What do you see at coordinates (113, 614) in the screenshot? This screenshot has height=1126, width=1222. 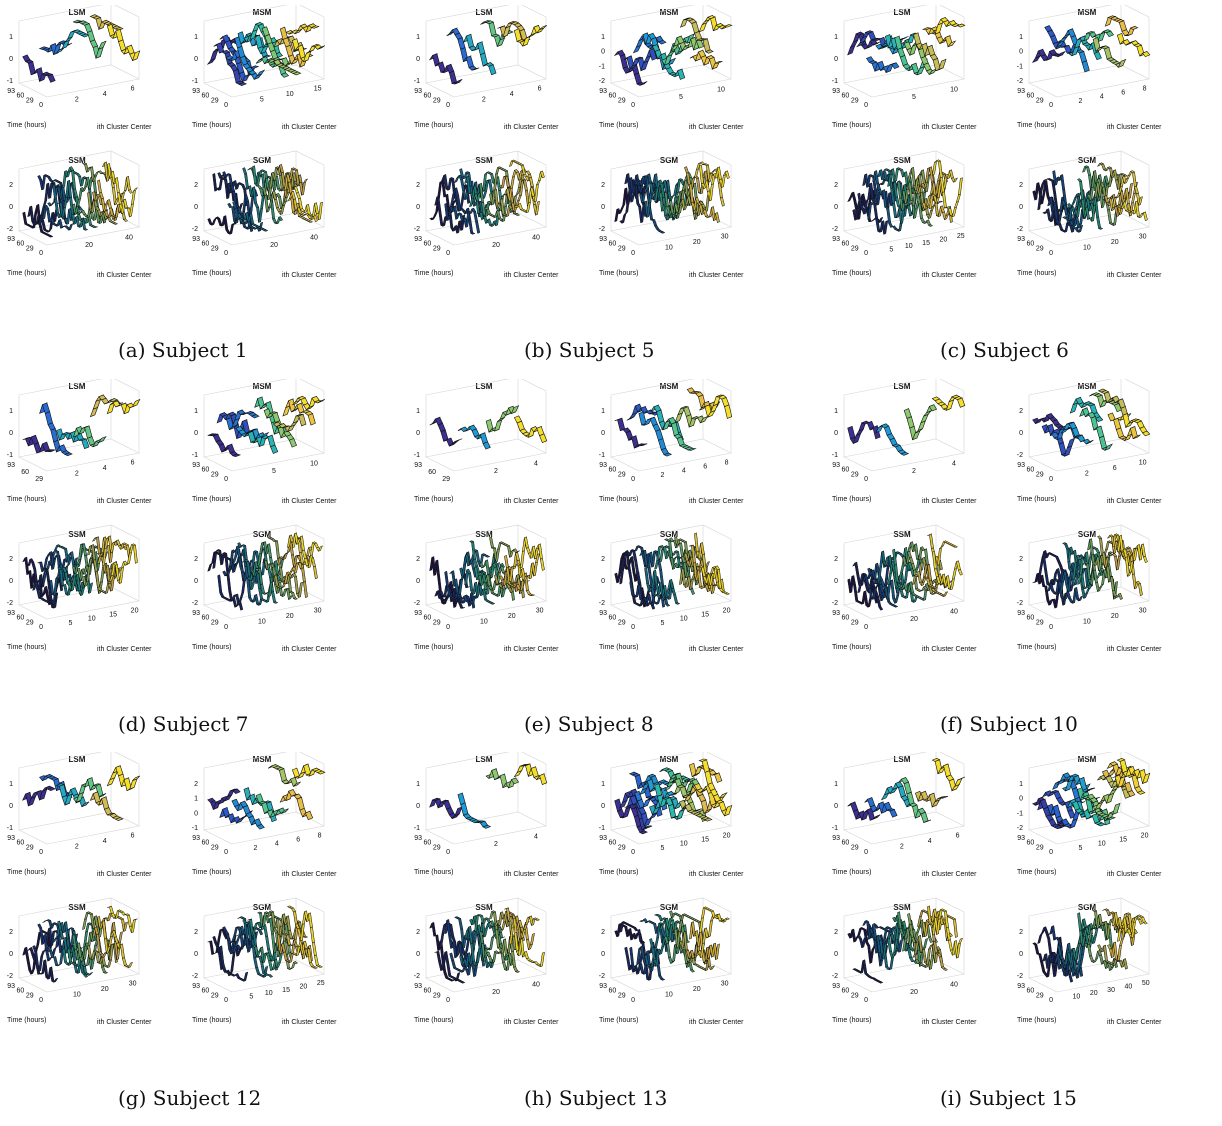 I see `x-tick-label: 15` at bounding box center [113, 614].